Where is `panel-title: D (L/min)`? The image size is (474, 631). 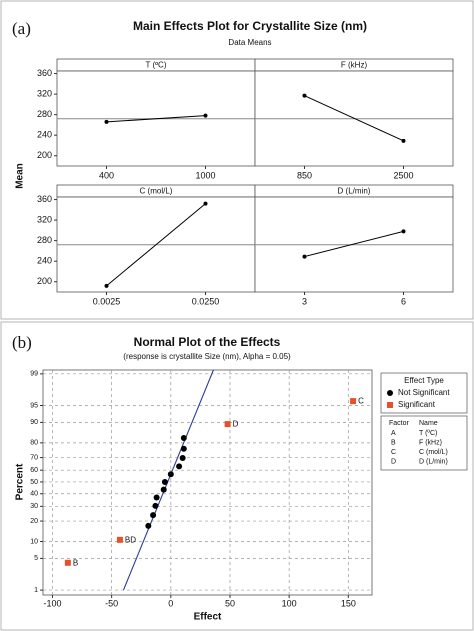
panel-title: D (L/min) is located at coordinates (354, 191).